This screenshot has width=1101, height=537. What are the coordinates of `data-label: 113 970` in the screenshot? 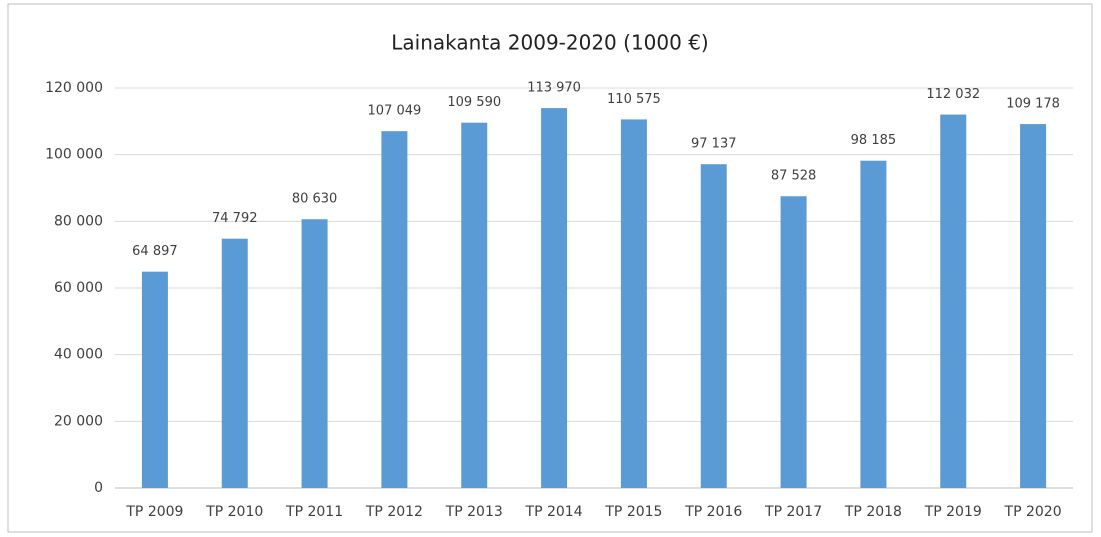 It's located at (554, 88).